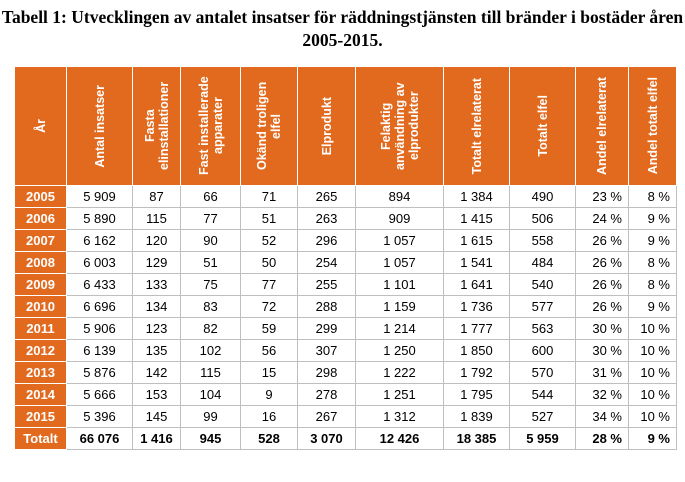 The image size is (685, 482). What do you see at coordinates (476, 394) in the screenshot?
I see `table-cell: 1 795` at bounding box center [476, 394].